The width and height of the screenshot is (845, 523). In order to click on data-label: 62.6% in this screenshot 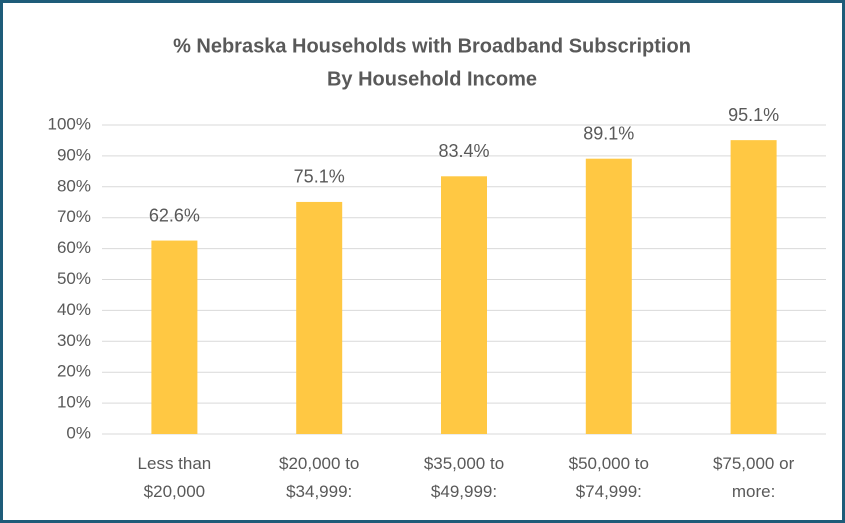, I will do `click(174, 215)`.